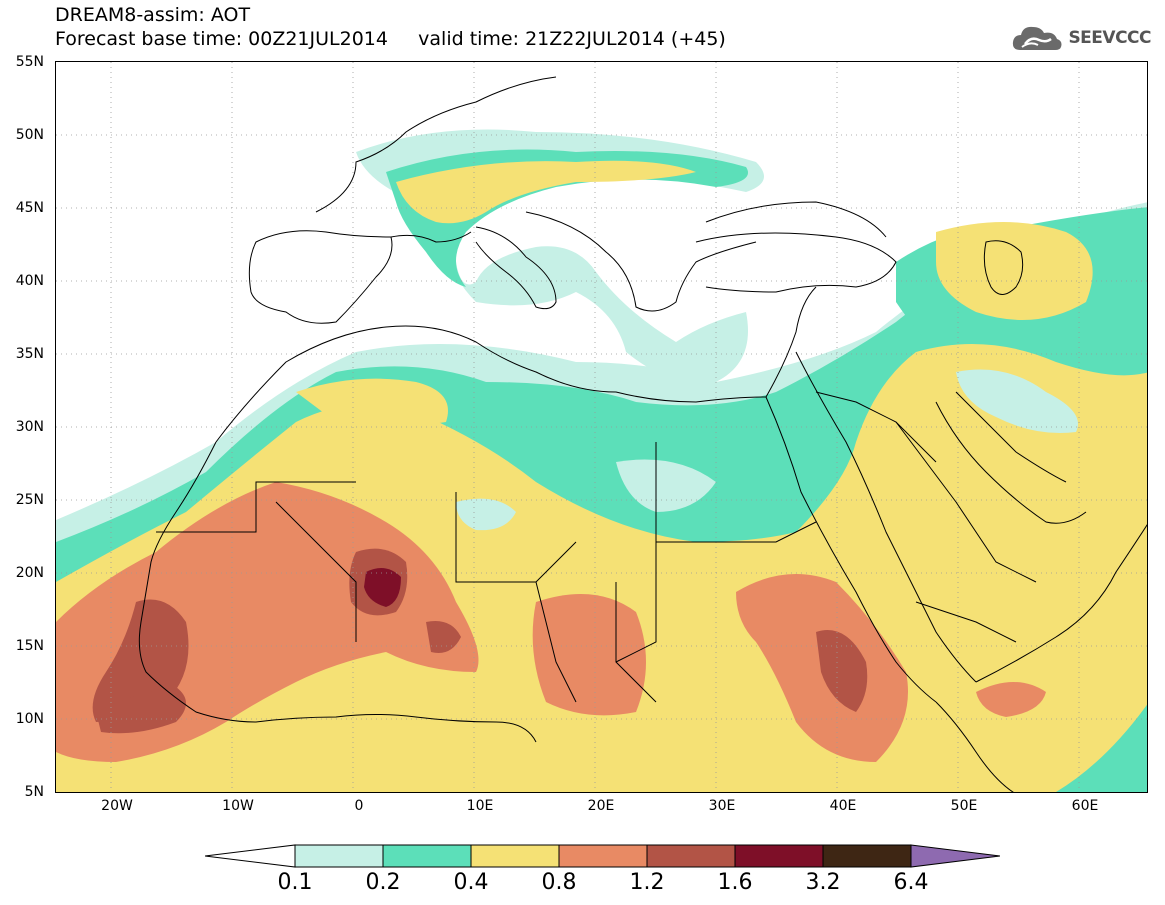  Describe the element at coordinates (823, 882) in the screenshot. I see `colorbar-label-3.2: 3.2` at that location.